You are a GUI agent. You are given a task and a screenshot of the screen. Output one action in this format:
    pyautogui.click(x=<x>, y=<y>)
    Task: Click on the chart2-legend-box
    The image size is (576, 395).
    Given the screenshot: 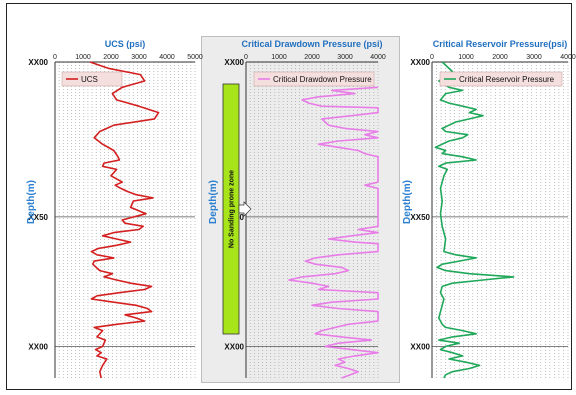 What is the action you would take?
    pyautogui.click(x=314, y=79)
    